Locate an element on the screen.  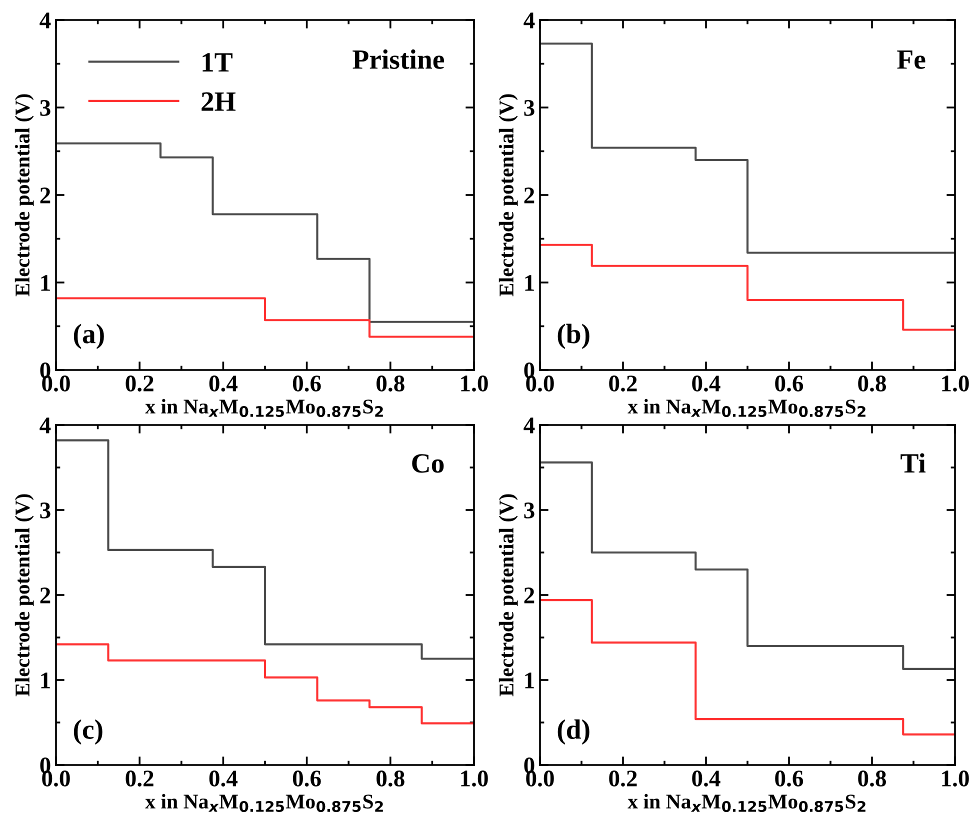
annotation: Fe is located at coordinates (911, 59).